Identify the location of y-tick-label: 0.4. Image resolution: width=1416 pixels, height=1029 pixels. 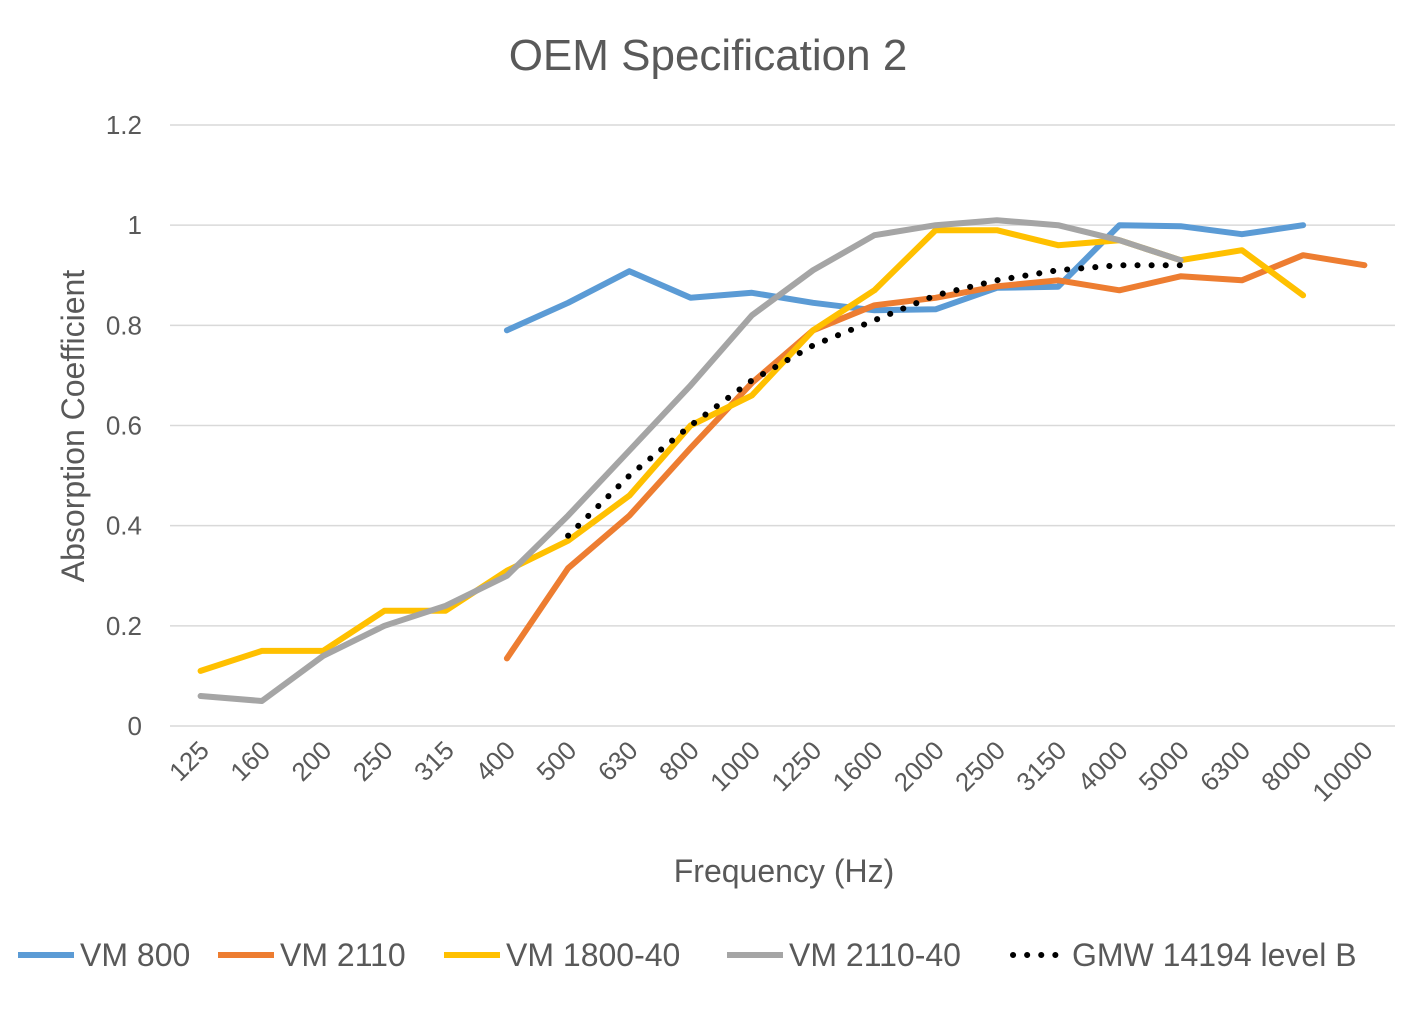
(124, 526).